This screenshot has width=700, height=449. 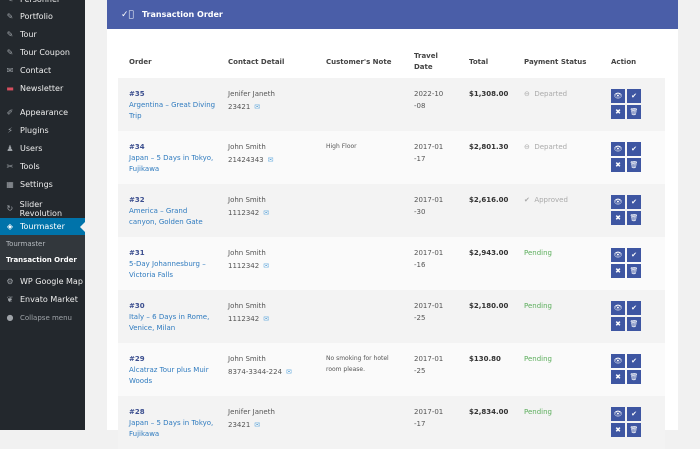 I want to click on sidebar-item-label: Users, so click(x=31, y=148).